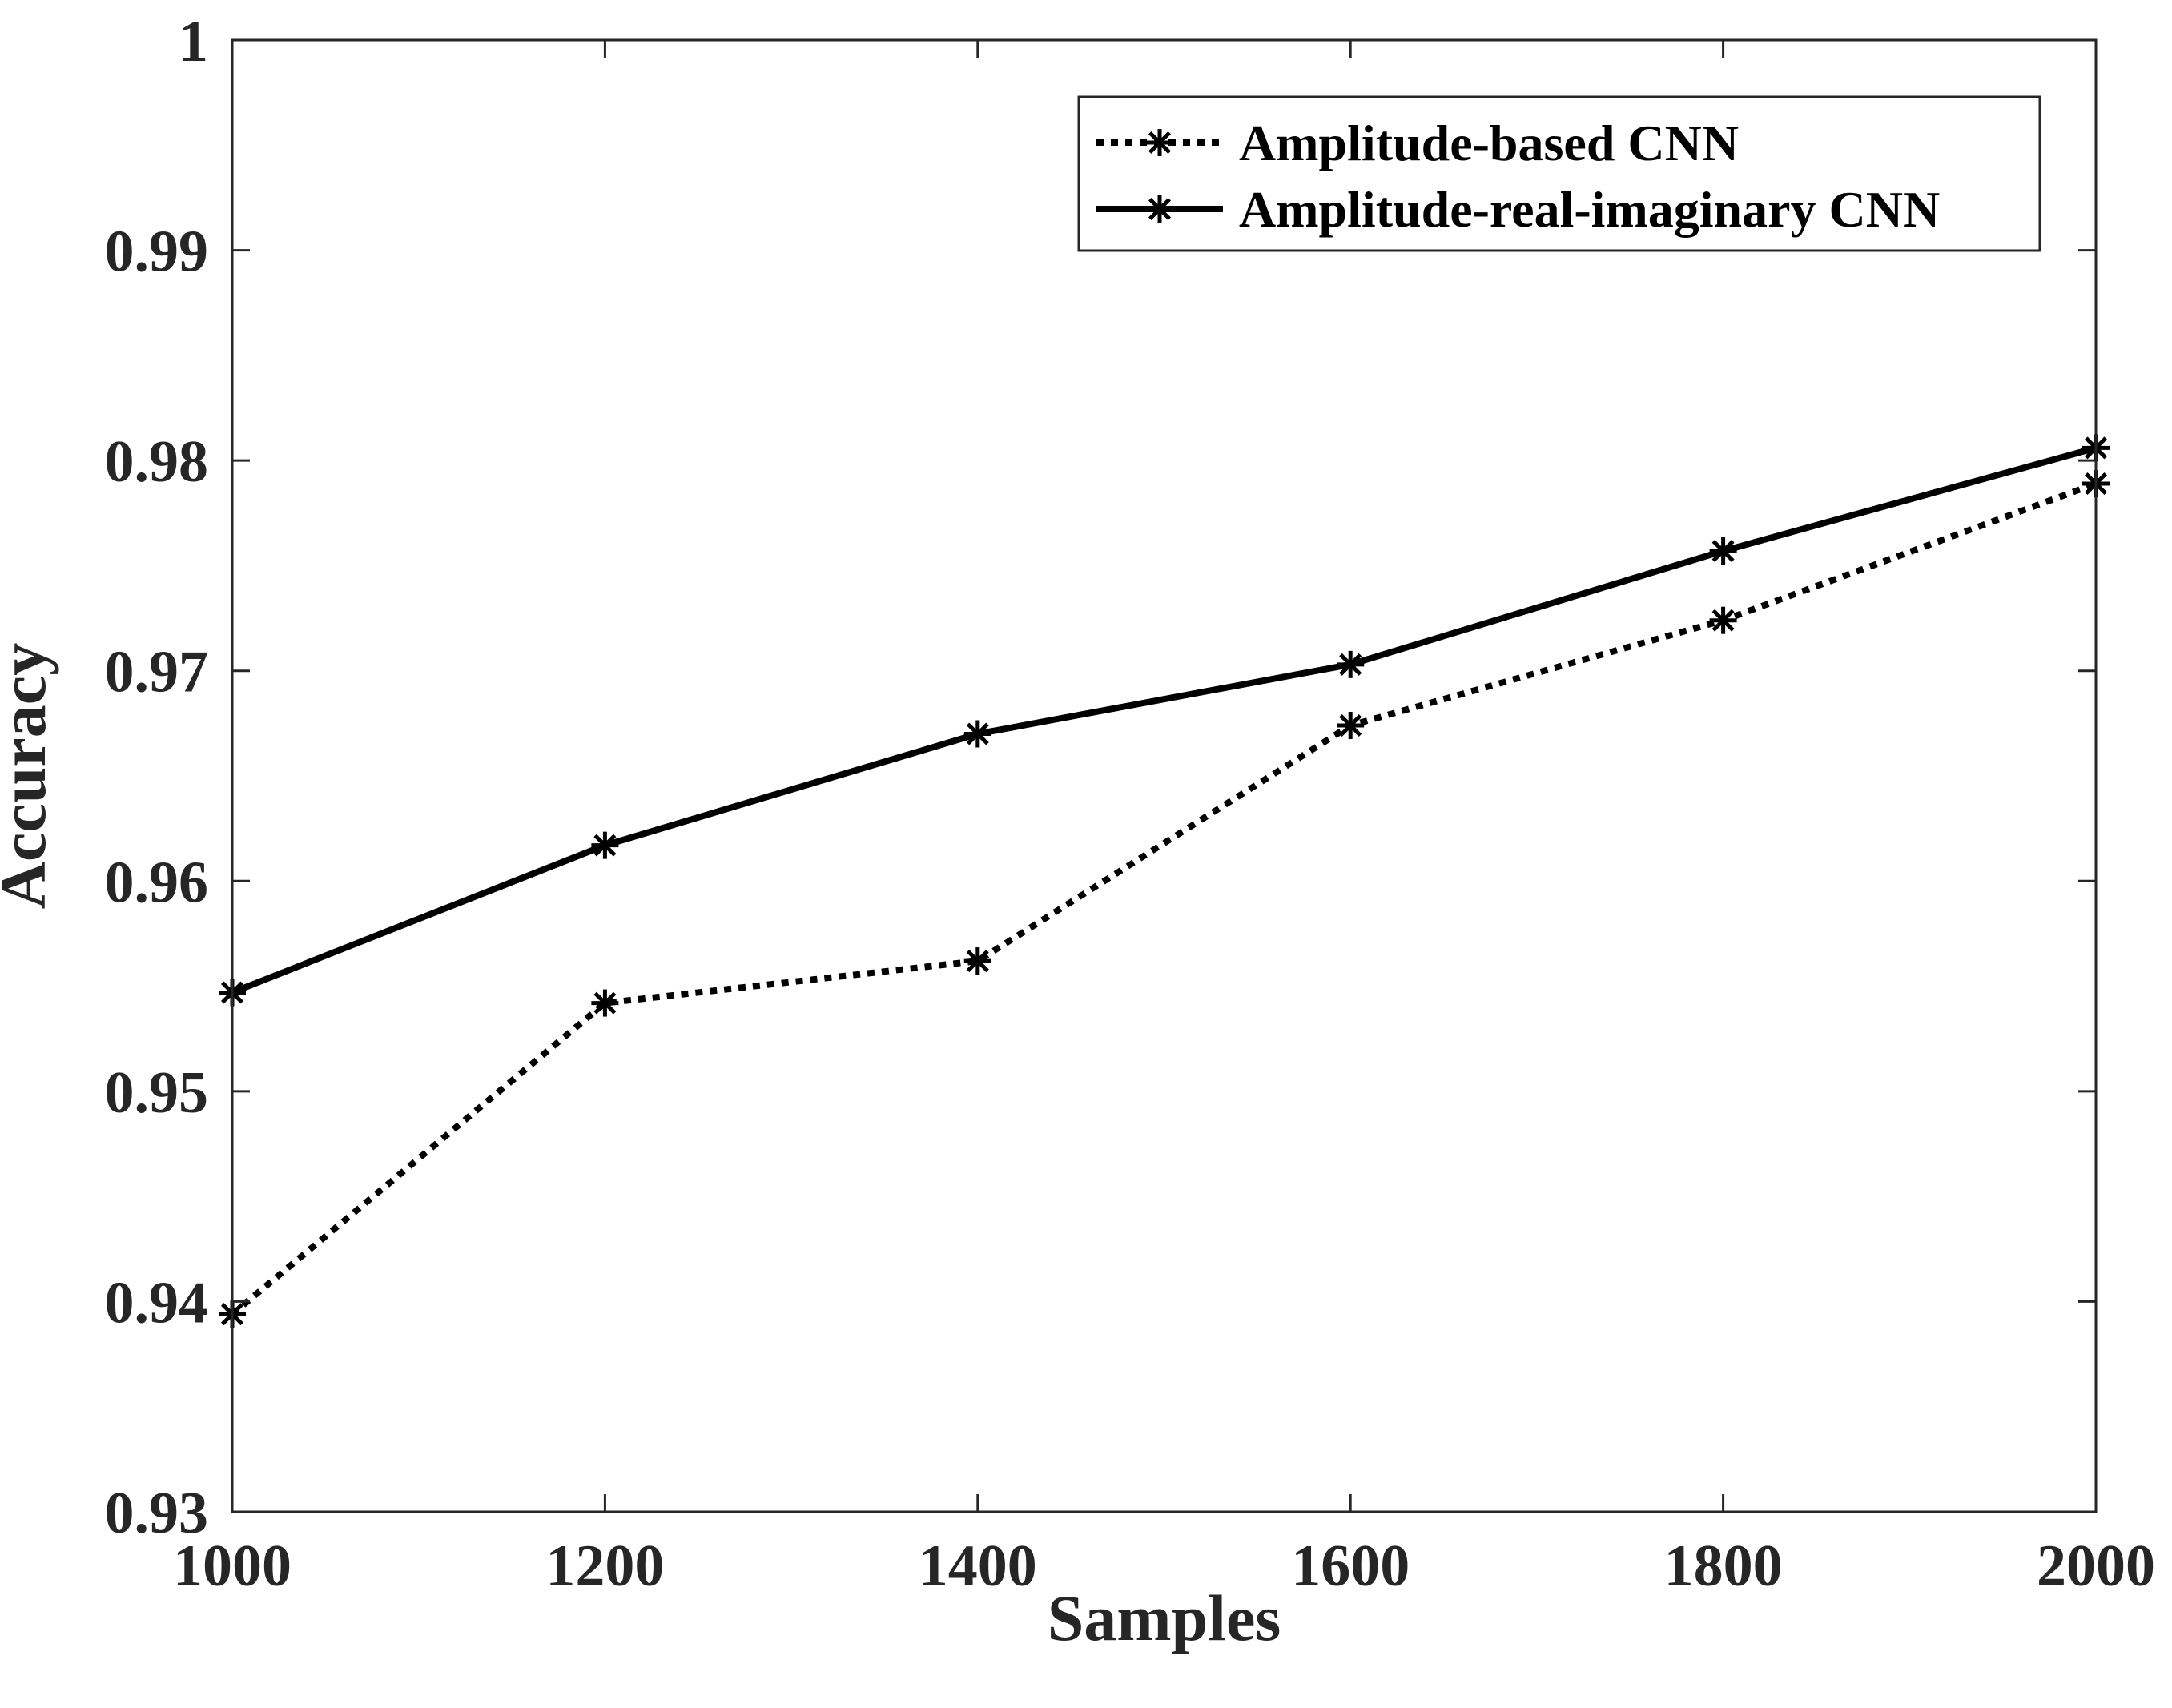  What do you see at coordinates (1164, 1566) in the screenshot?
I see `x-axis-tick-labels: 1000 1200 1400 1600 1800 2000` at bounding box center [1164, 1566].